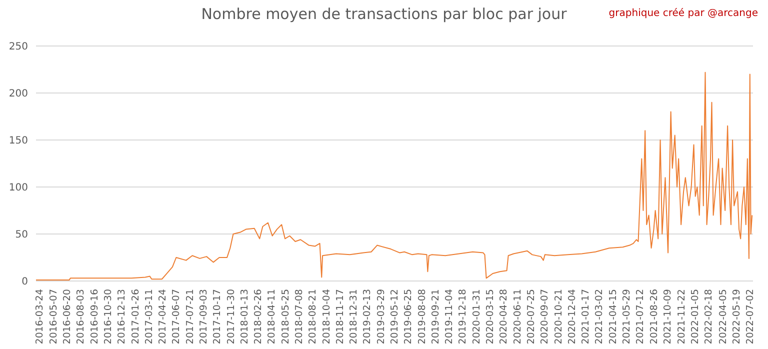 The image size is (768, 349). What do you see at coordinates (21, 235) in the screenshot?
I see `y-tick-label: 50` at bounding box center [21, 235].